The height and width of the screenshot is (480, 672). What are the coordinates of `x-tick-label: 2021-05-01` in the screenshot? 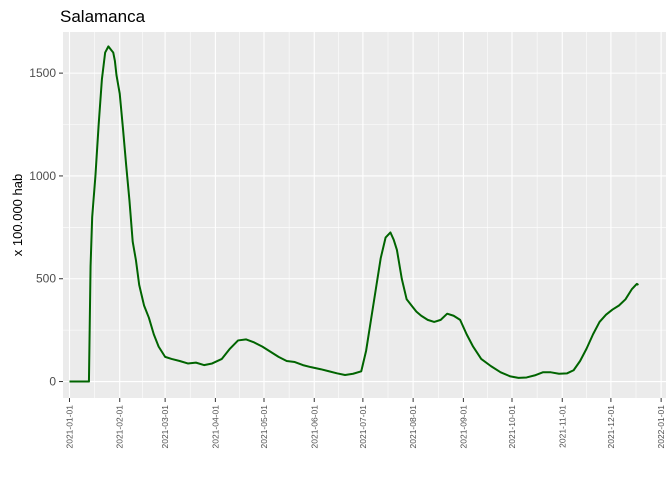 It's located at (264, 427).